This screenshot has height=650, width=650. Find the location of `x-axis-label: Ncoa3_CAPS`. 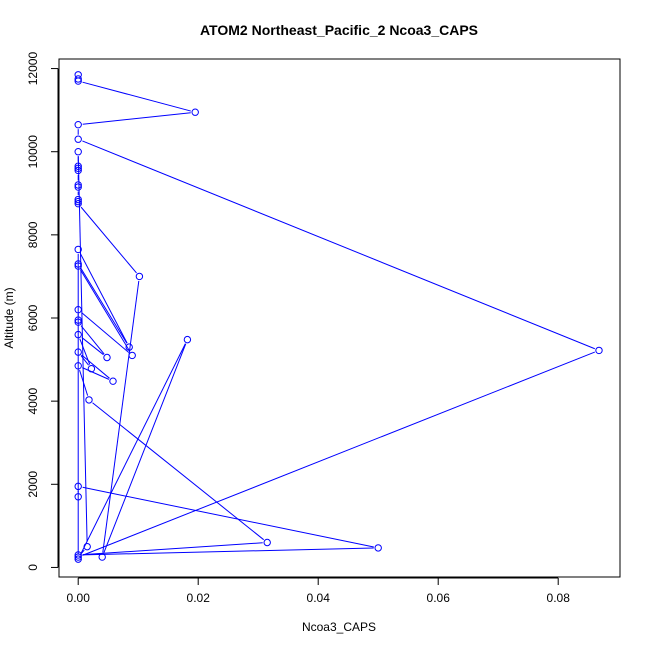

x-axis-label: Ncoa3_CAPS is located at coordinates (339, 627).